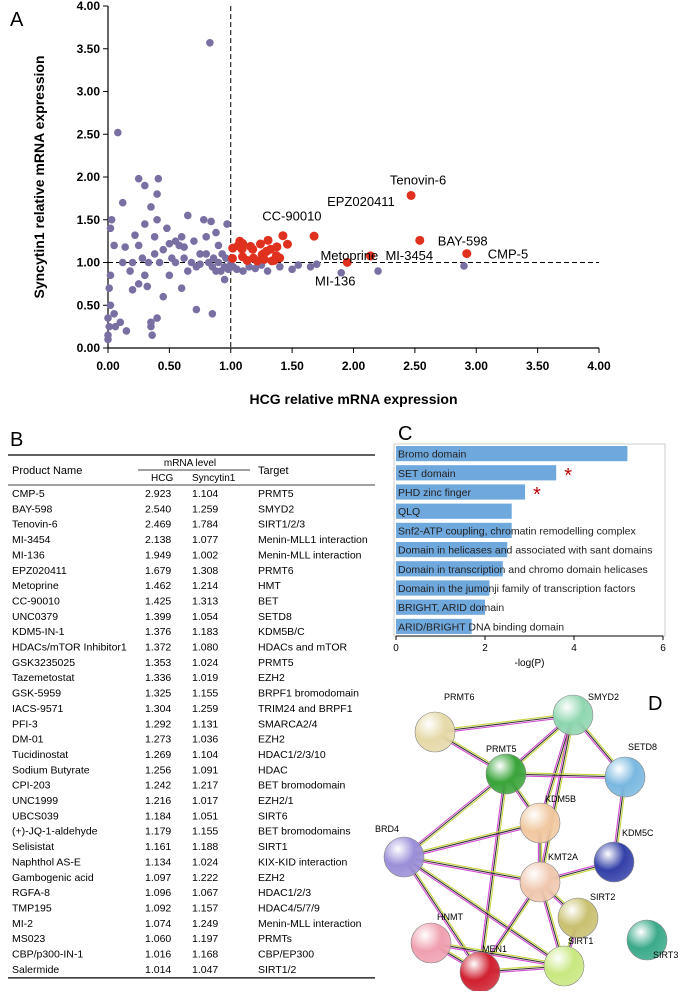 This screenshot has height=996, width=686. Describe the element at coordinates (205, 555) in the screenshot. I see `table-cell: 1.002` at that location.